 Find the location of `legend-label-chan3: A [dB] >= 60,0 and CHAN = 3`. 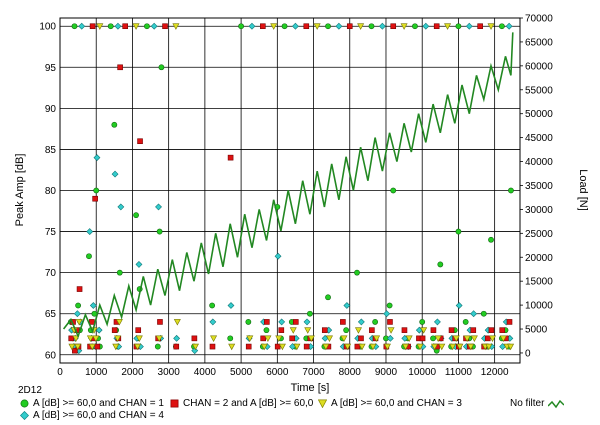

legend-label-chan3: A [dB] >= 60,0 and CHAN = 3 is located at coordinates (396, 403).